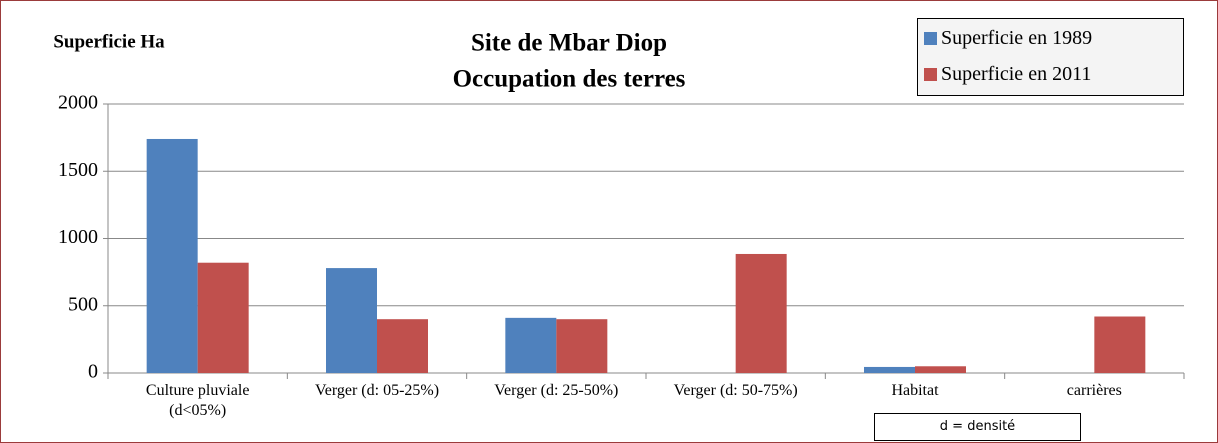  I want to click on y-axis-label: Superficie Ha, so click(109, 41).